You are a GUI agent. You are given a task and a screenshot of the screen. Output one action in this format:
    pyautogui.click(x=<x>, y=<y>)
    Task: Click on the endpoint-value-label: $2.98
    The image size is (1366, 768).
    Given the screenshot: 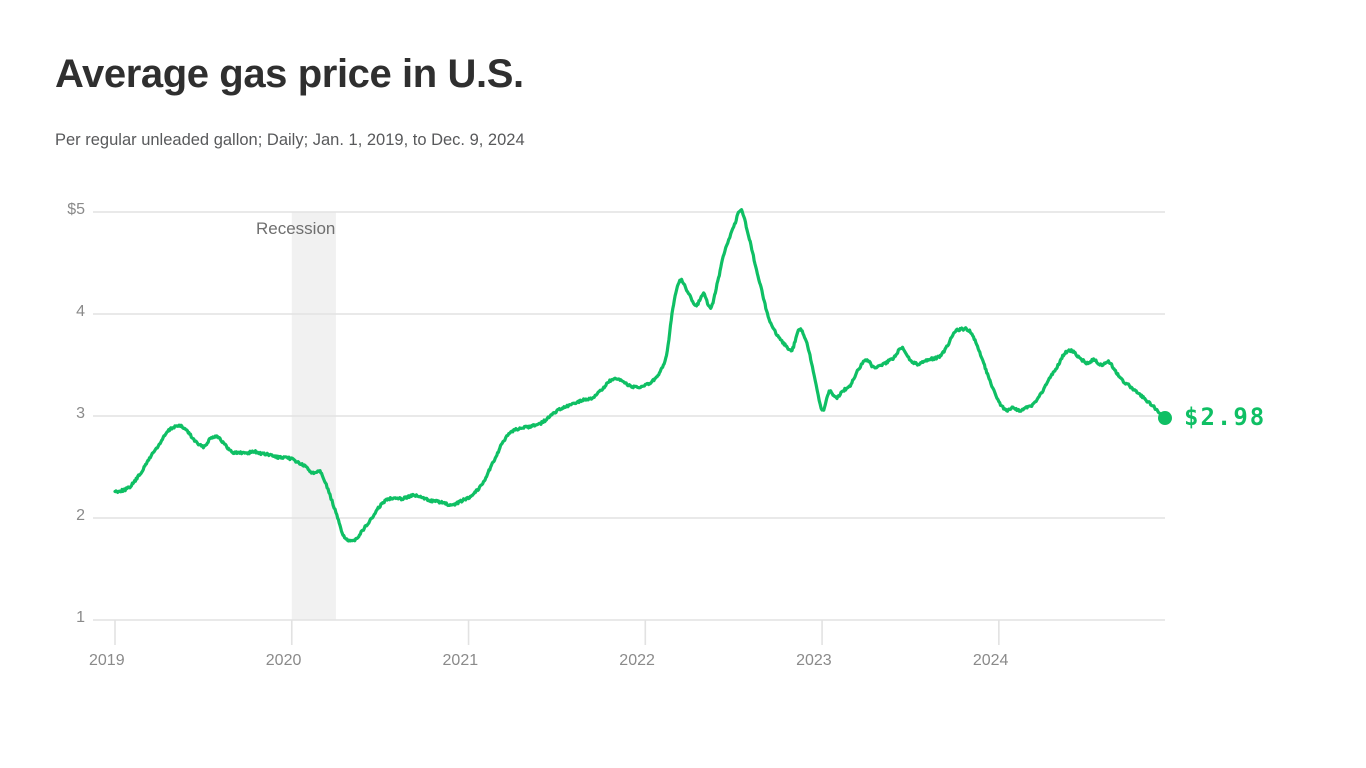 What is the action you would take?
    pyautogui.click(x=1225, y=417)
    